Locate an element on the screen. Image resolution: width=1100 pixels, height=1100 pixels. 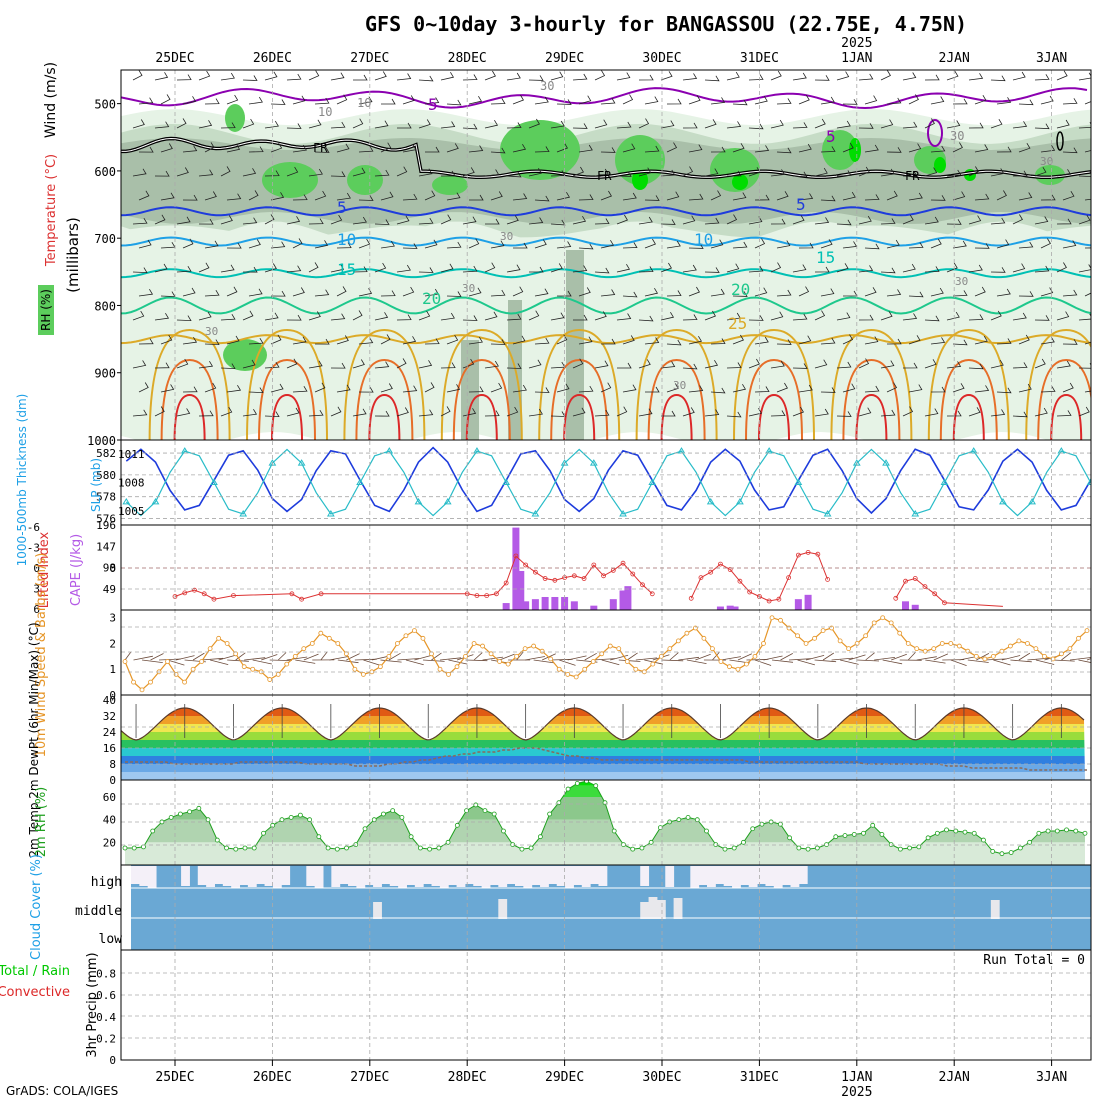
rh-contour-label: 30 is located at coordinates (211, 331).